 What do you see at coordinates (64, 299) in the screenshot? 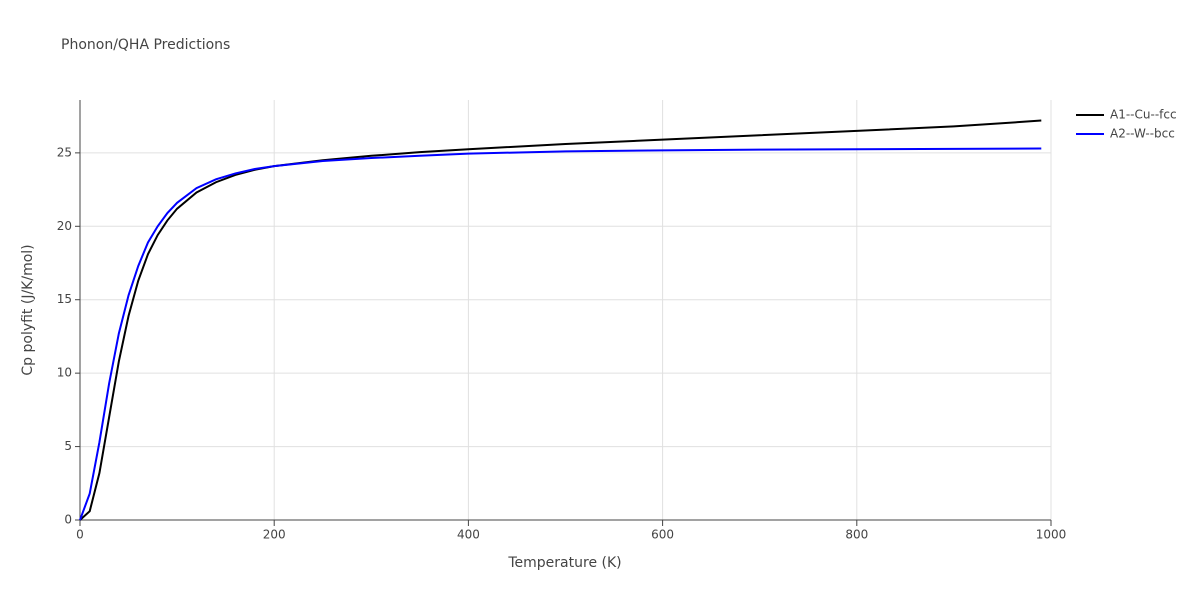
I see `y-tick-label: 15` at bounding box center [64, 299].